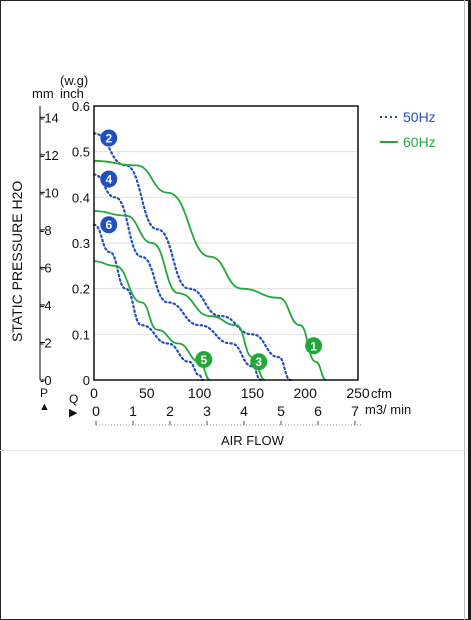 Image resolution: width=471 pixels, height=620 pixels. I want to click on y-tick-mm-5: -10, so click(49, 192).